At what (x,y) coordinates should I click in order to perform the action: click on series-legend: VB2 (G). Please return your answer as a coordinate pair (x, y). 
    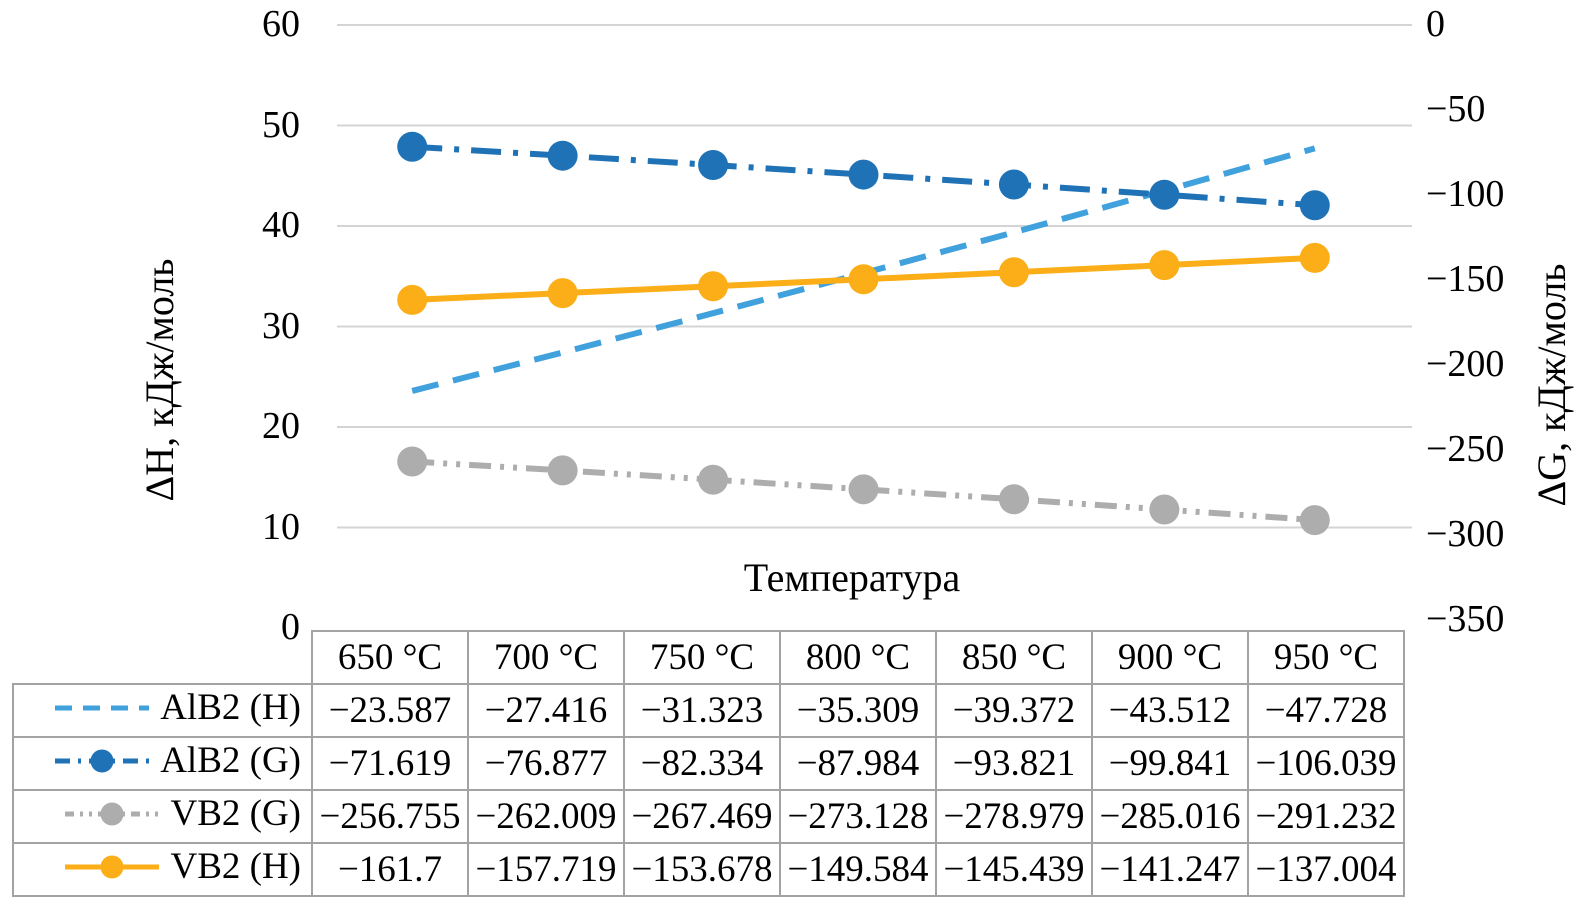
    Looking at the image, I should click on (181, 813).